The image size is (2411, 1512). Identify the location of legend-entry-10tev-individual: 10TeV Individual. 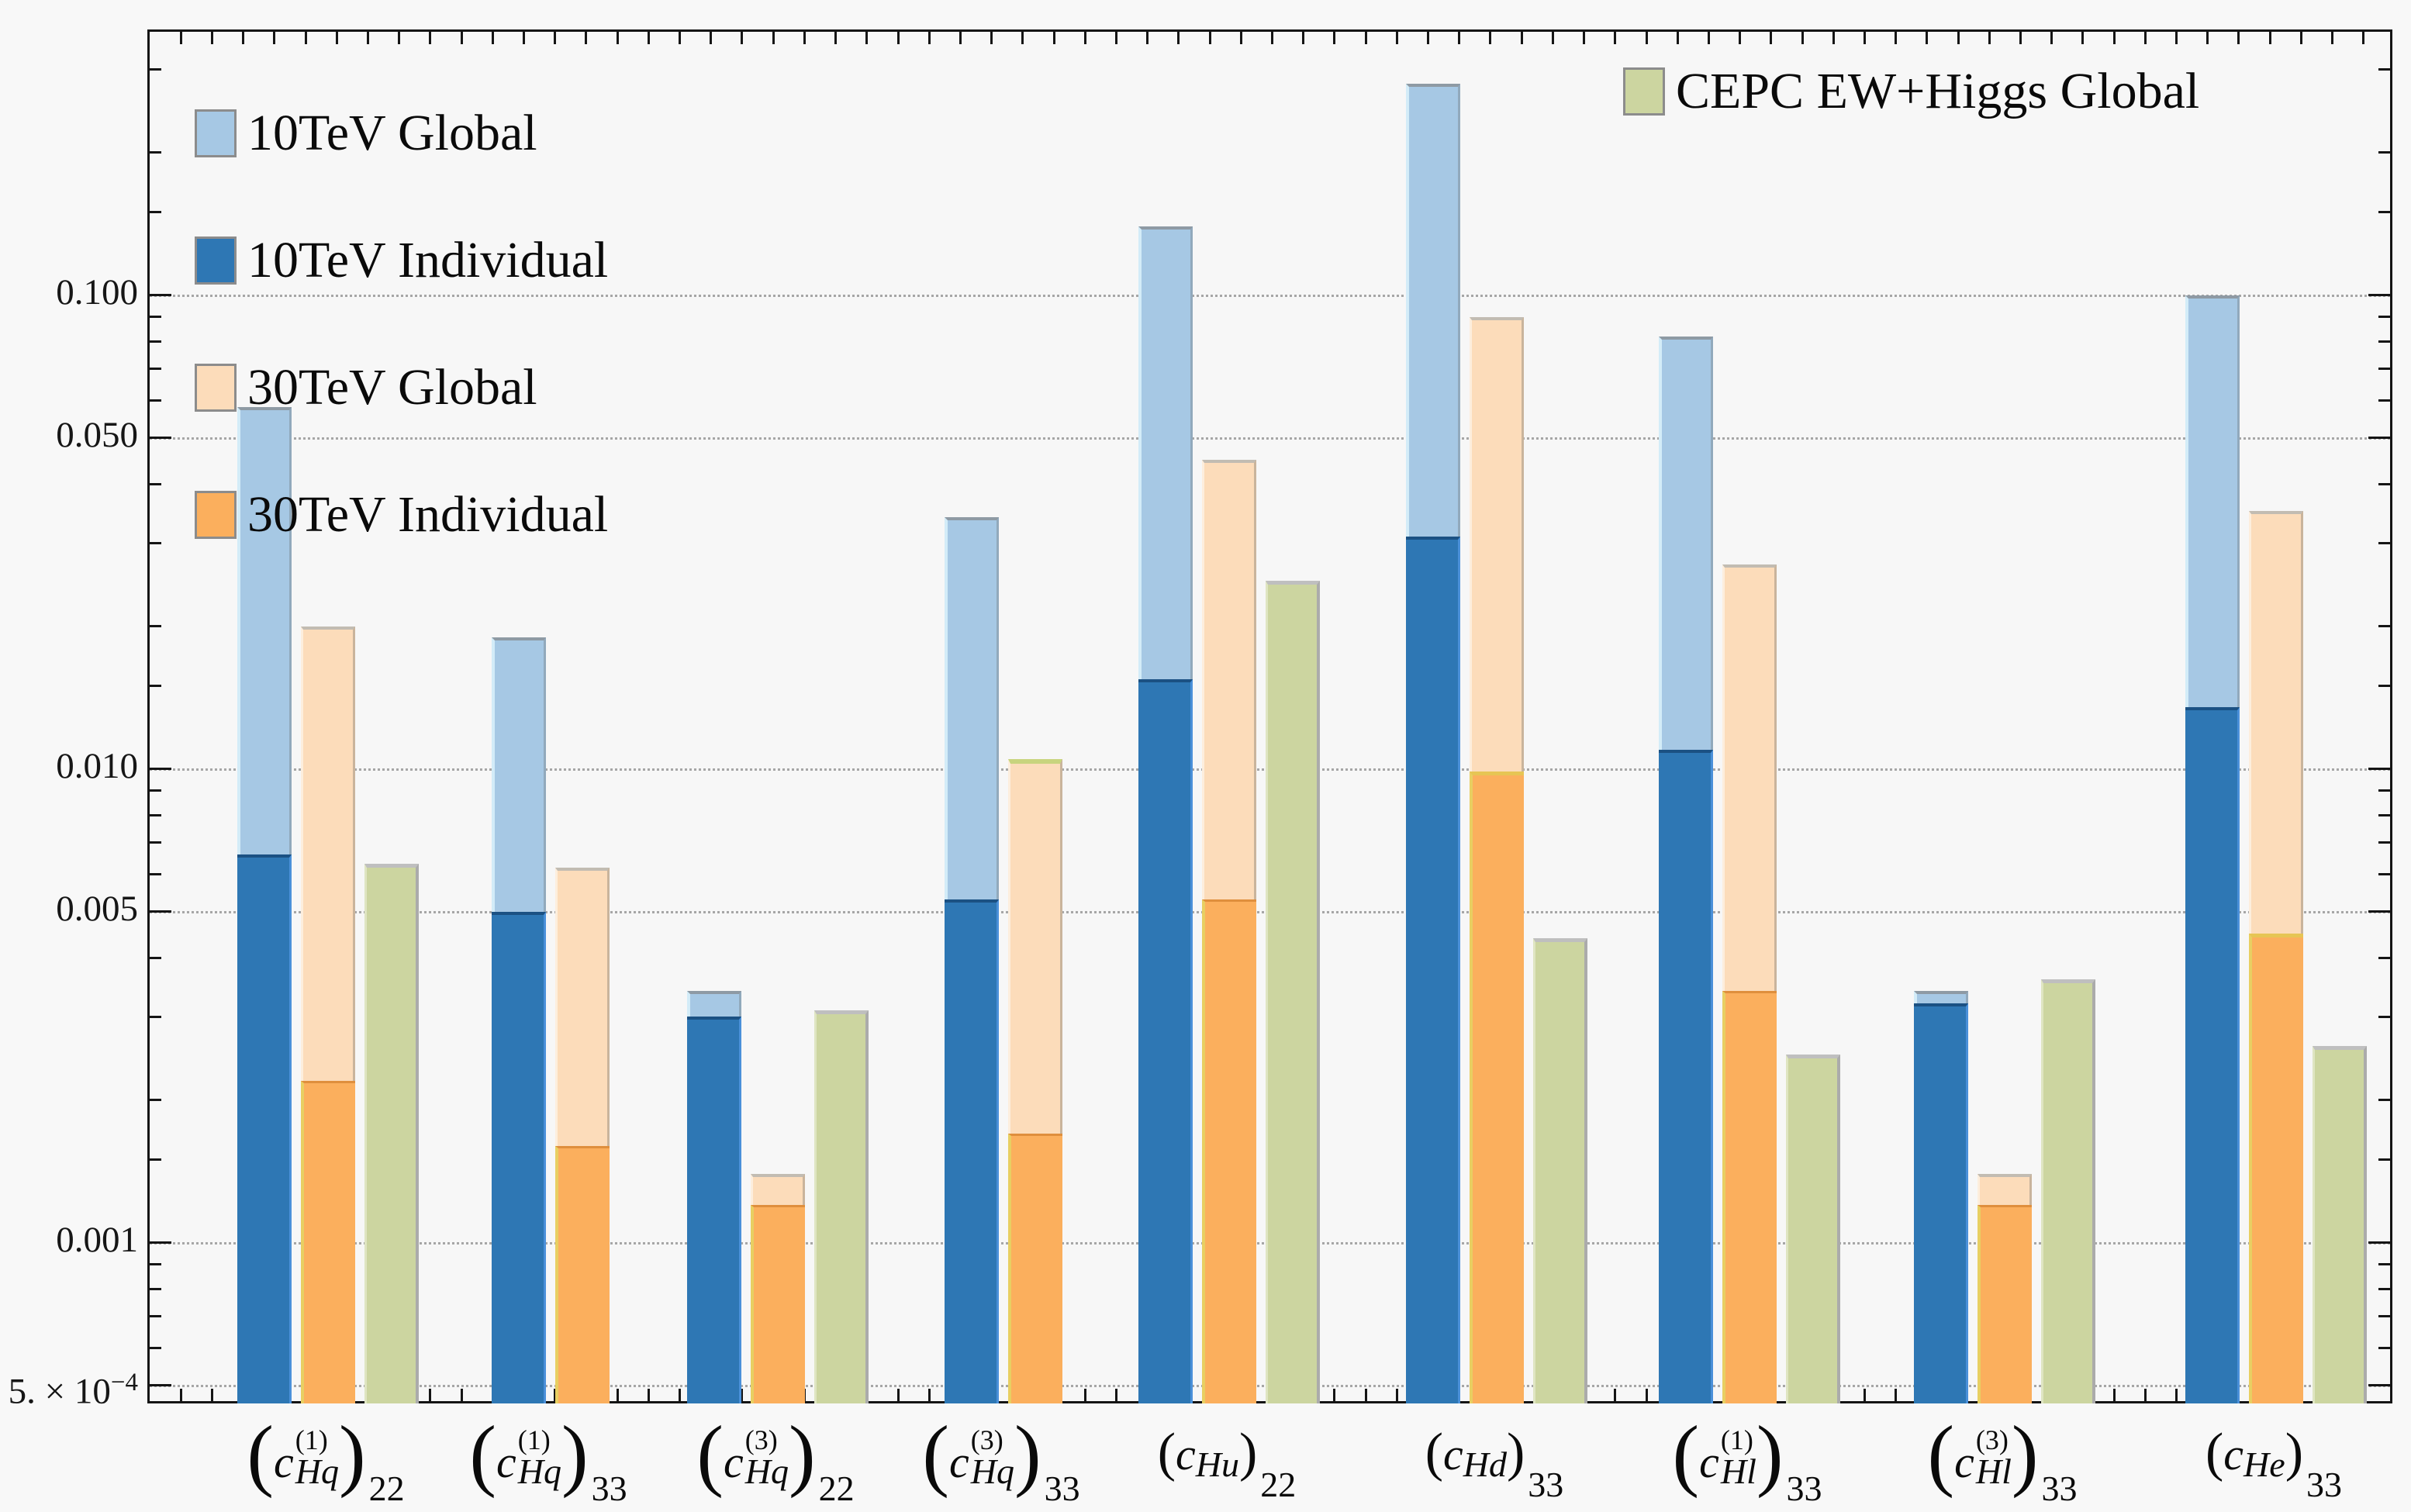
(402, 260).